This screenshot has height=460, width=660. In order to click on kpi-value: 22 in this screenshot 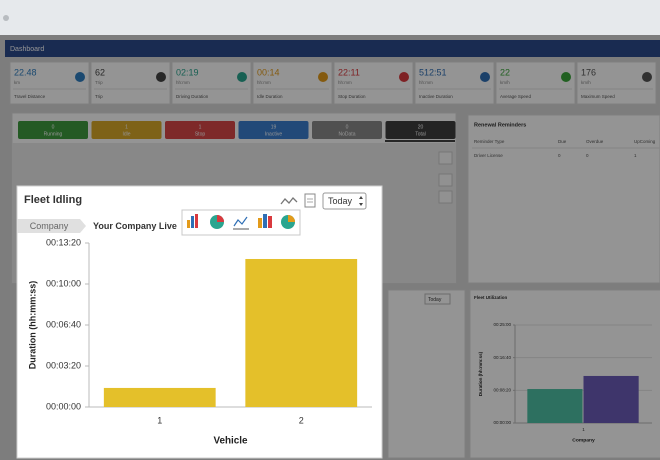, I will do `click(505, 72)`.